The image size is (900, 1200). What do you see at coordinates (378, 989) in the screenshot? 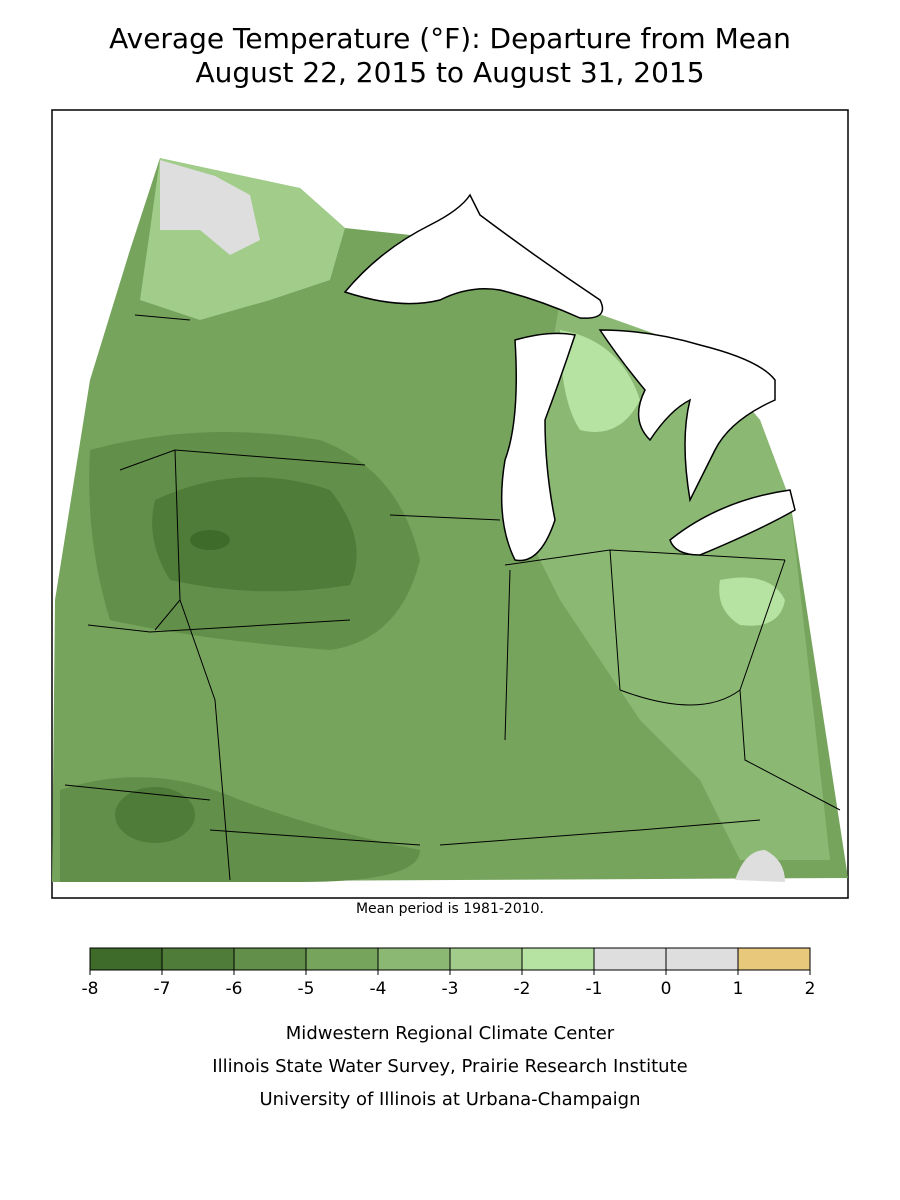
I see `legend-tick-label: -4` at bounding box center [378, 989].